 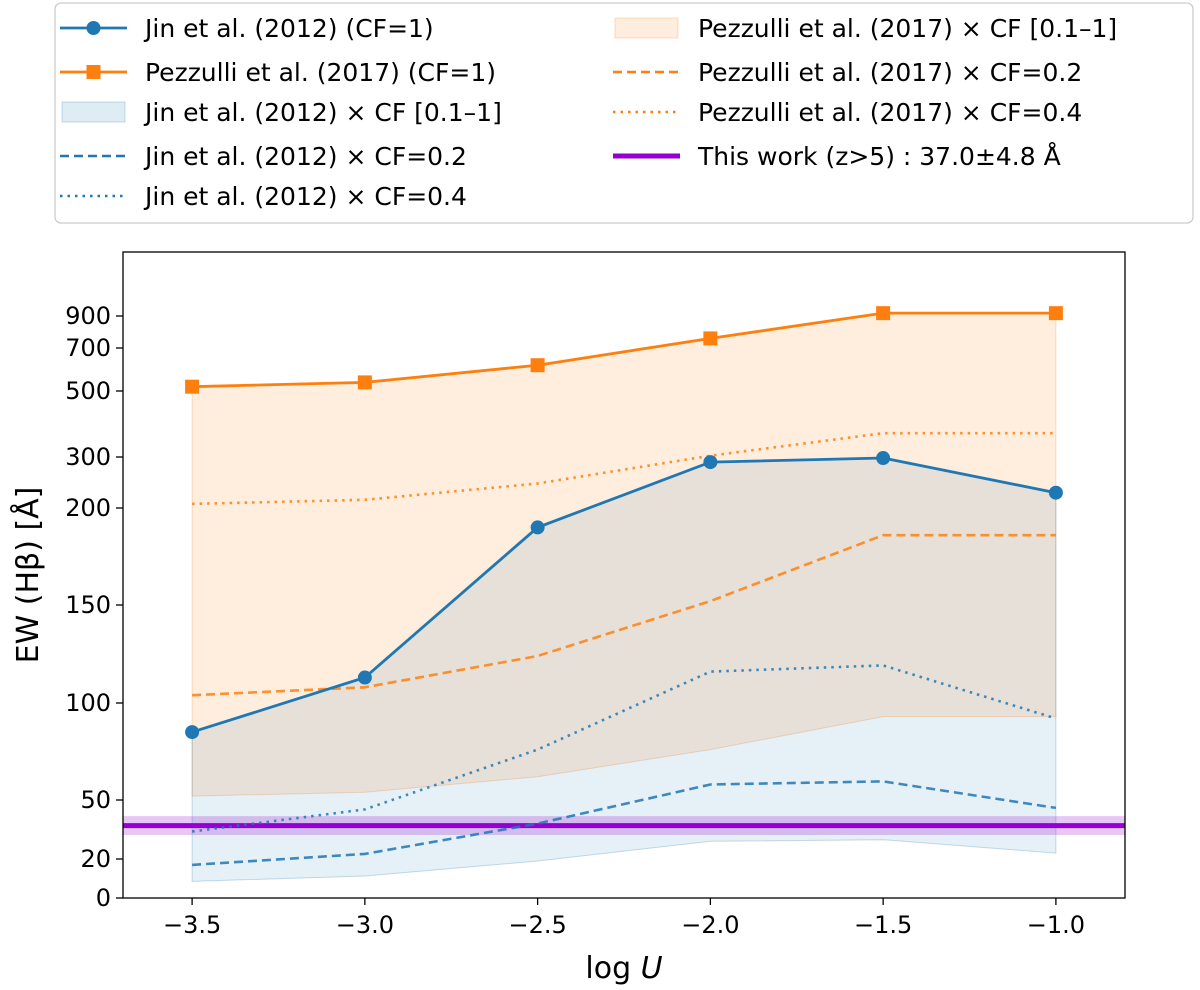 I want to click on y-tick-label: 0, so click(x=103, y=898).